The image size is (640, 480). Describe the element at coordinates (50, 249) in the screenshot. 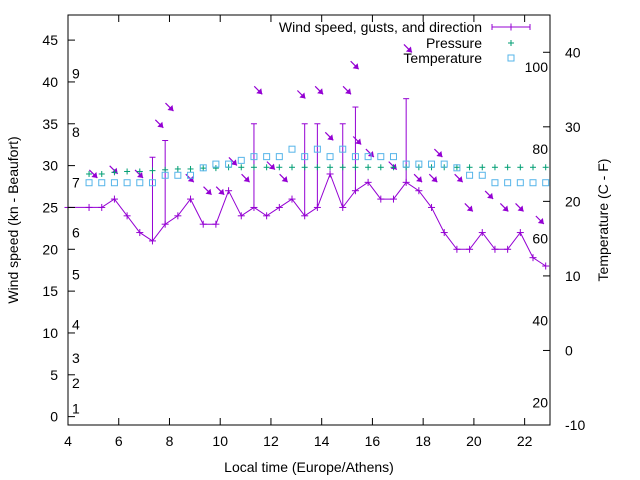

I see `y-tick-label: 20` at that location.